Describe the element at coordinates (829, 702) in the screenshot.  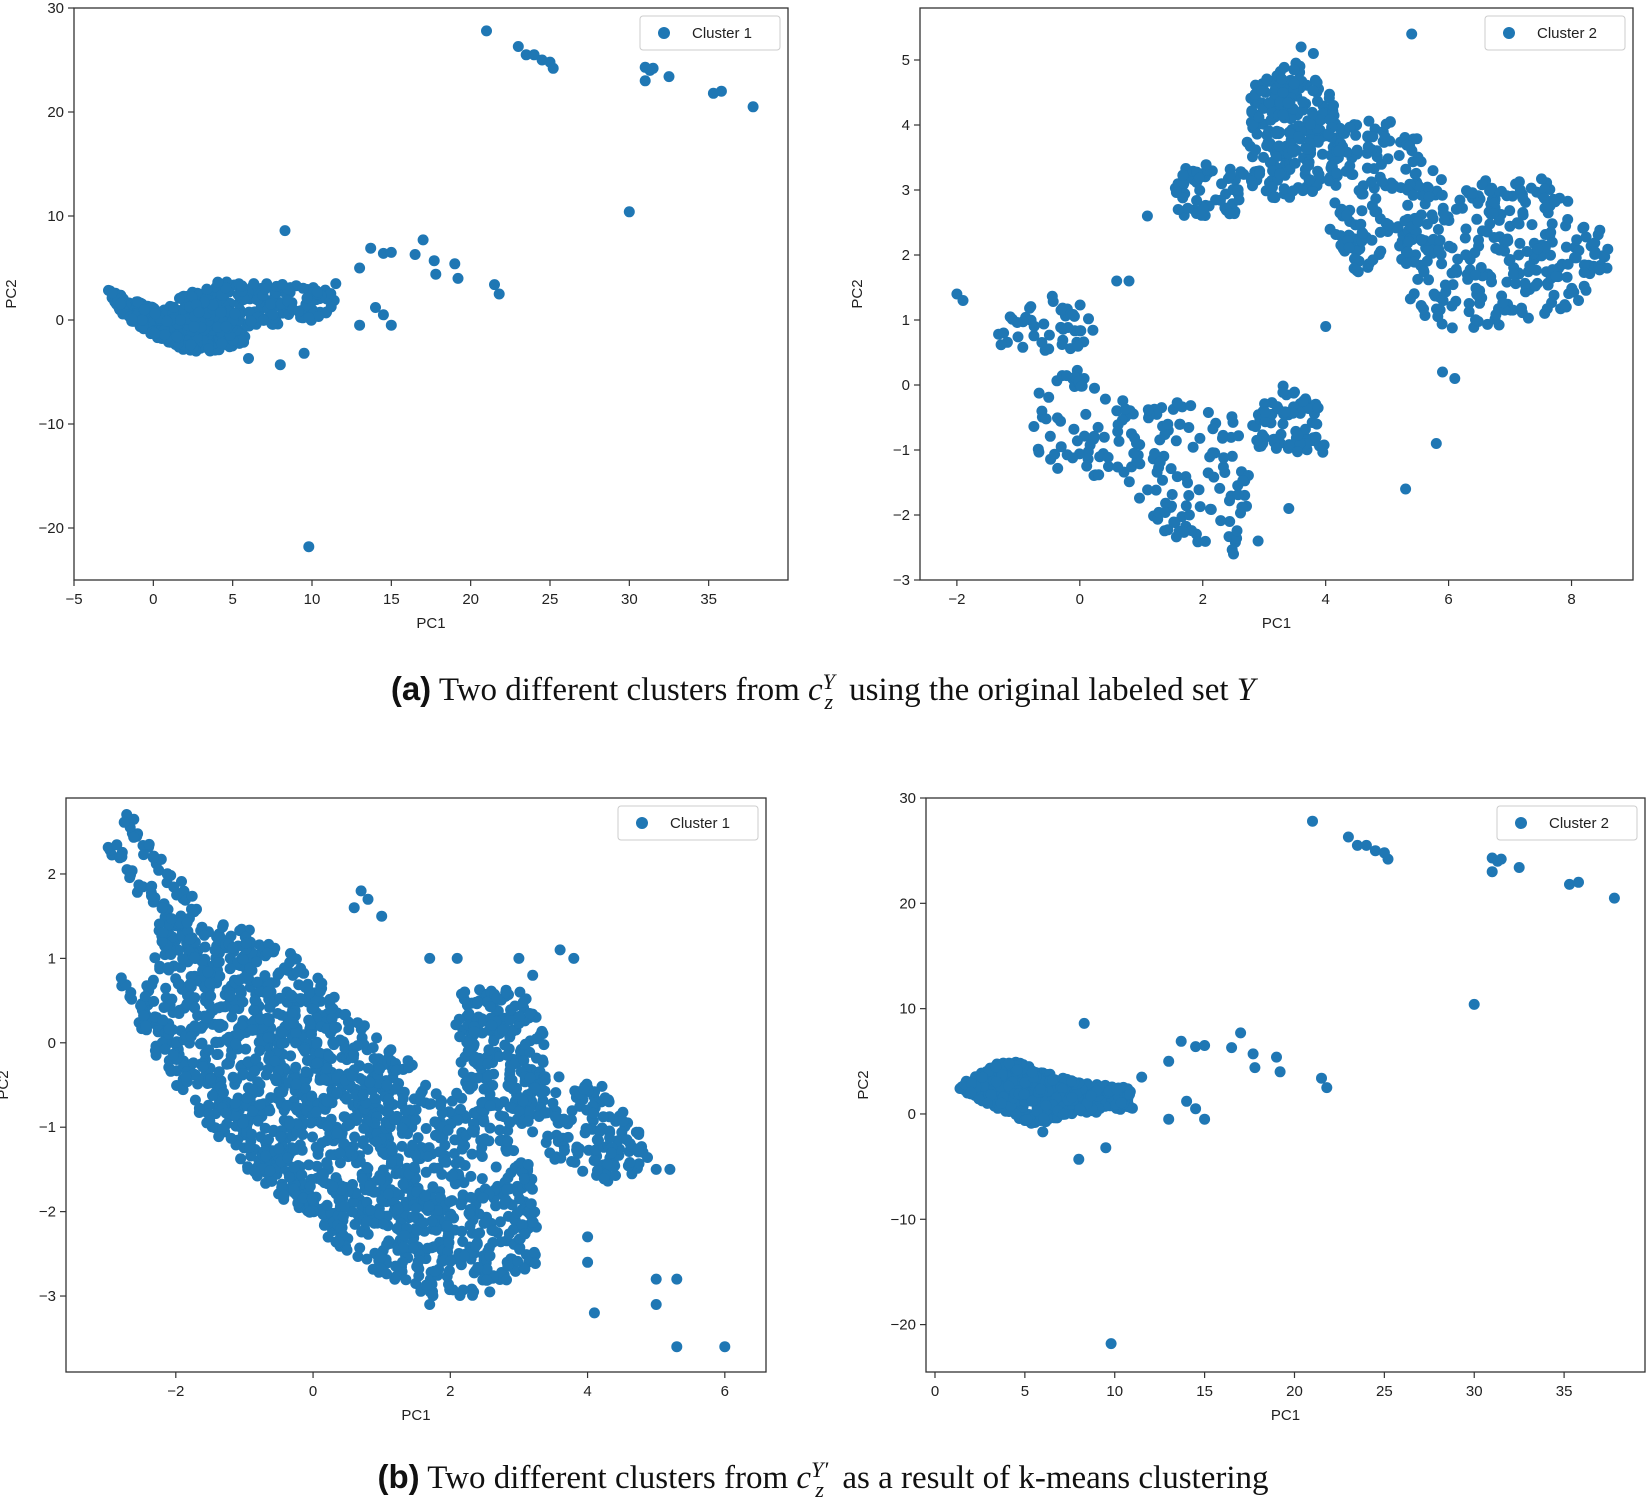
I see `caption-a-math-sub: z` at that location.